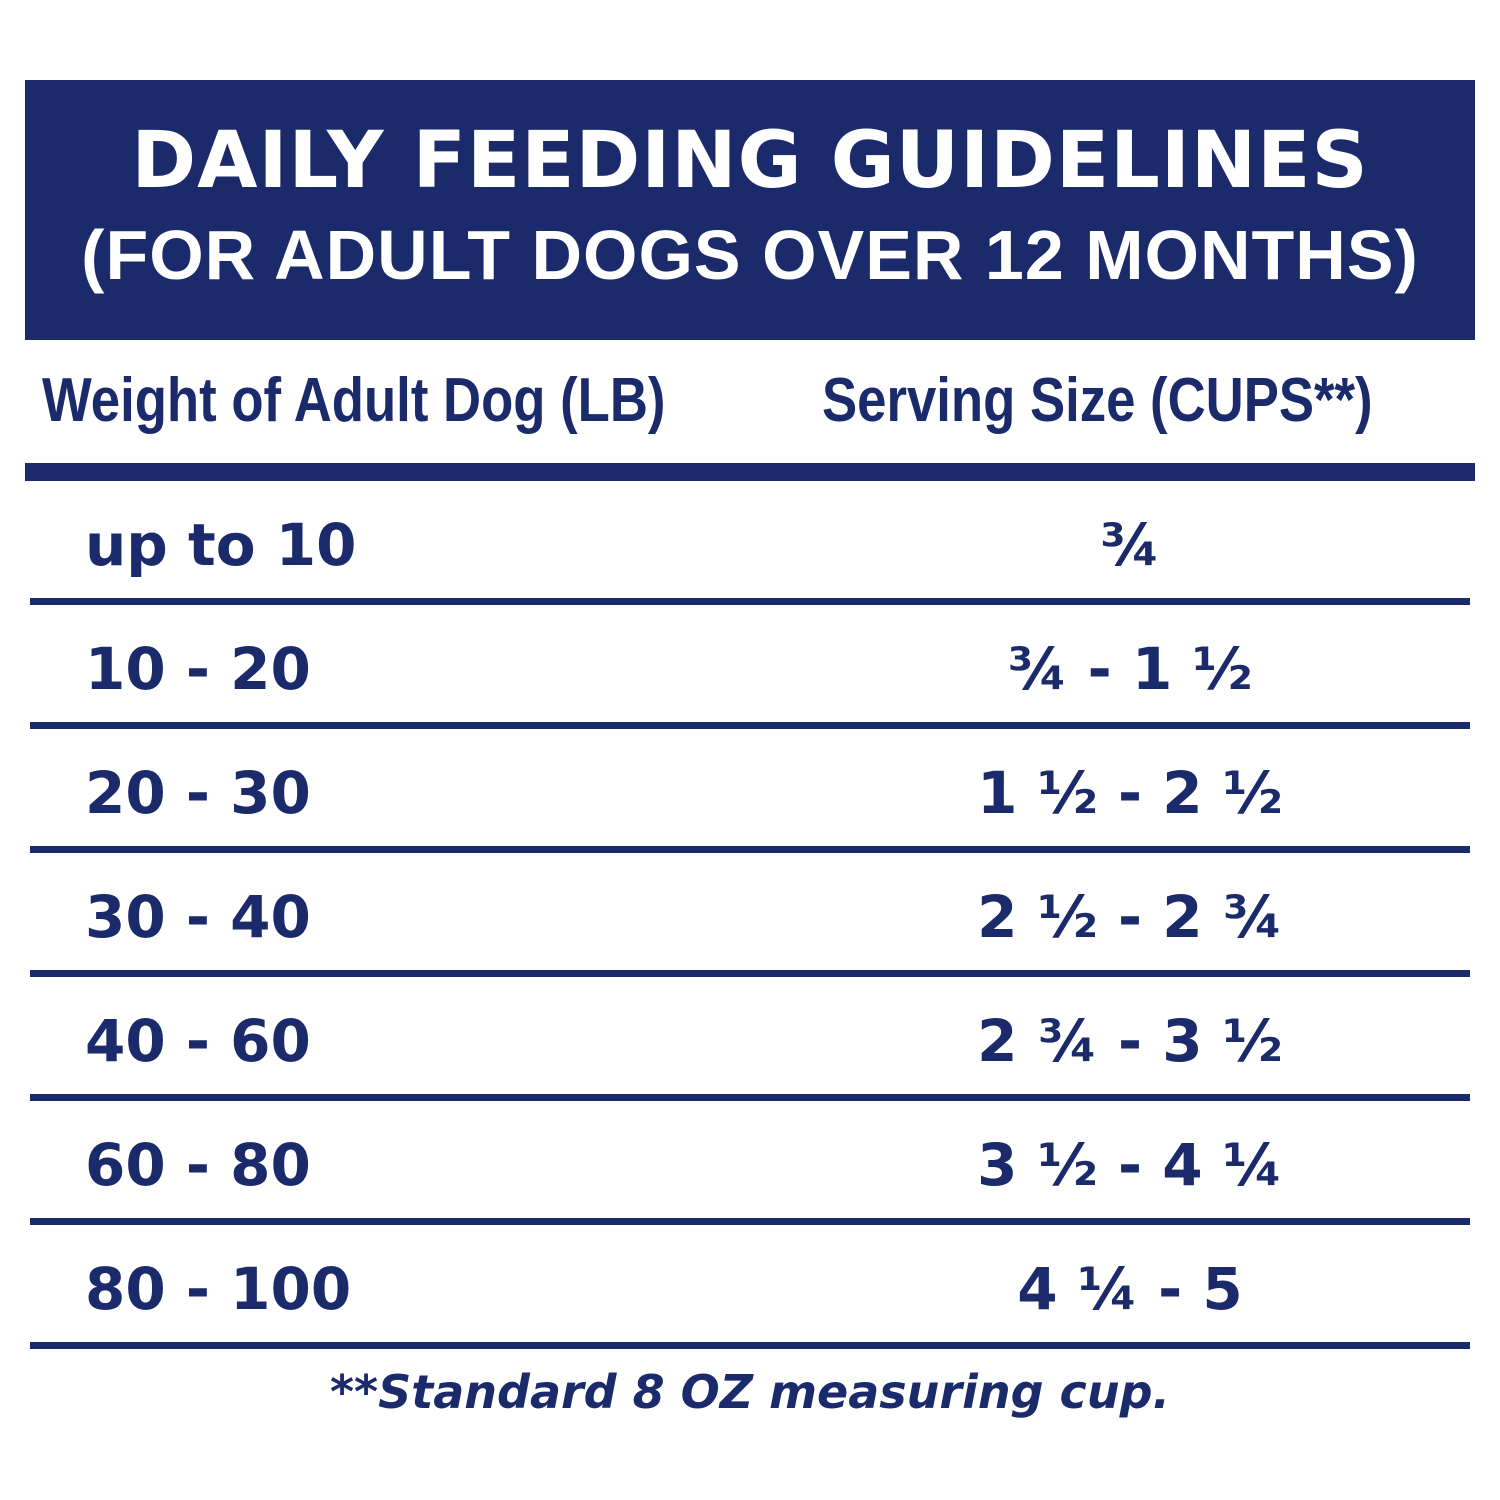 This screenshot has width=1500, height=1500. I want to click on serving-cell: 1 ½ - 2 ½, so click(1130, 793).